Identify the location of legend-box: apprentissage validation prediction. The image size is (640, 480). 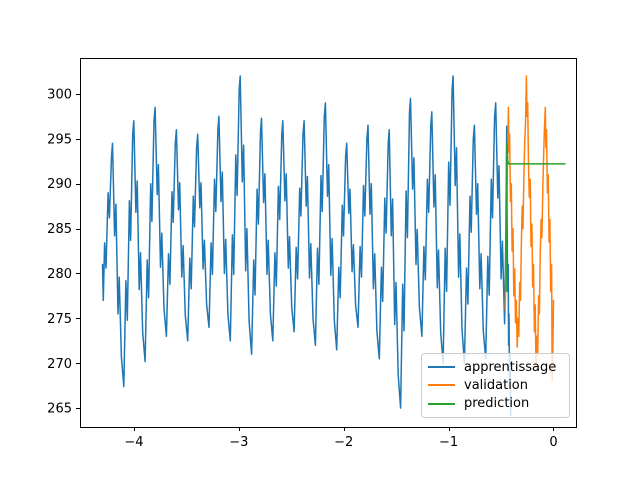
(495, 385).